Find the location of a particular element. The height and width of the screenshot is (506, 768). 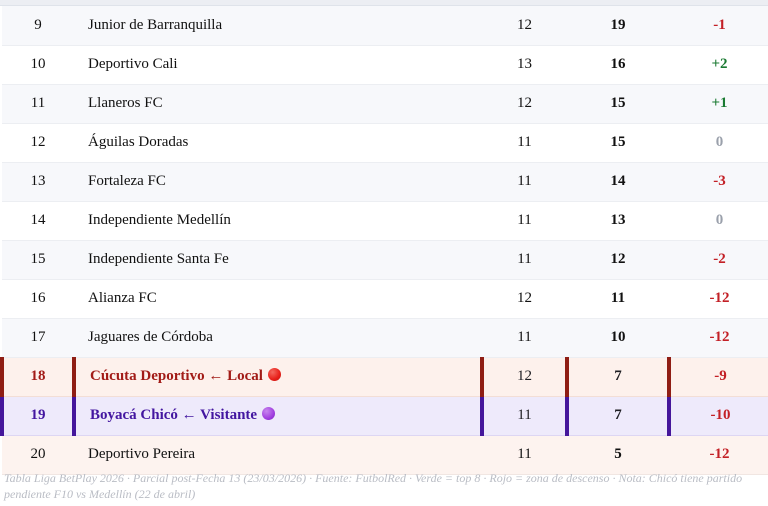

table-row: 9 Junior de Barranquilla 12 19 -1 is located at coordinates (385, 26).